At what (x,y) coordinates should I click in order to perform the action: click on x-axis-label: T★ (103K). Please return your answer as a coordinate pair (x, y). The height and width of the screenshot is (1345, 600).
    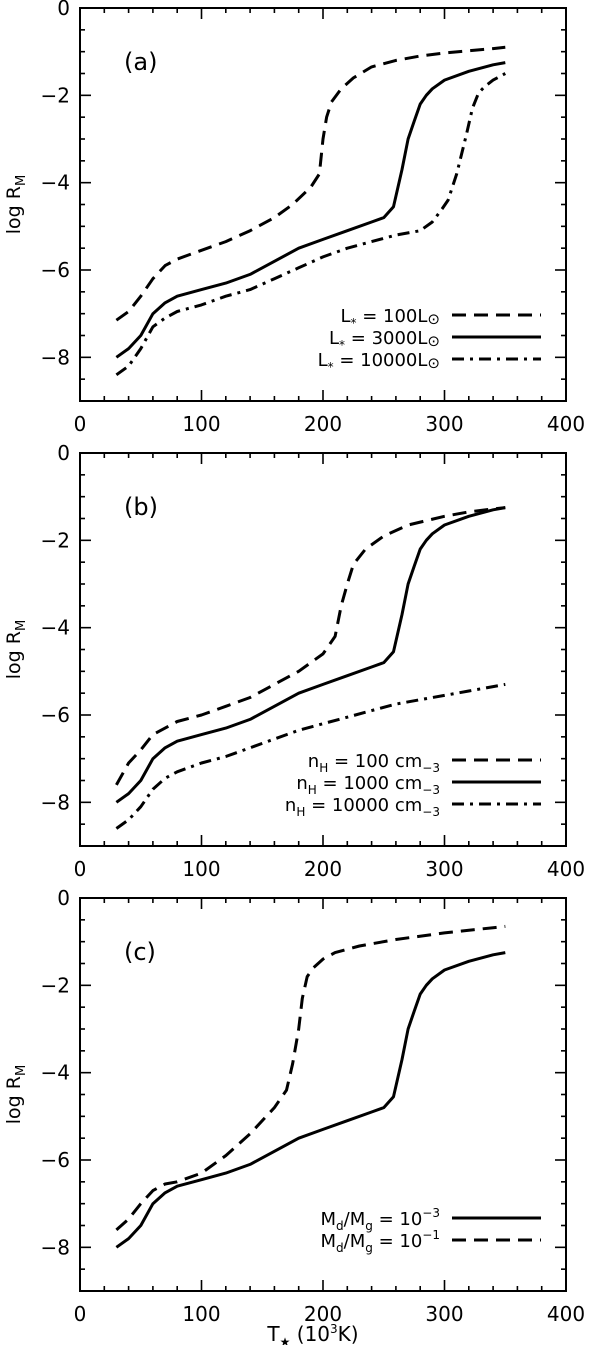
    Looking at the image, I should click on (312, 1333).